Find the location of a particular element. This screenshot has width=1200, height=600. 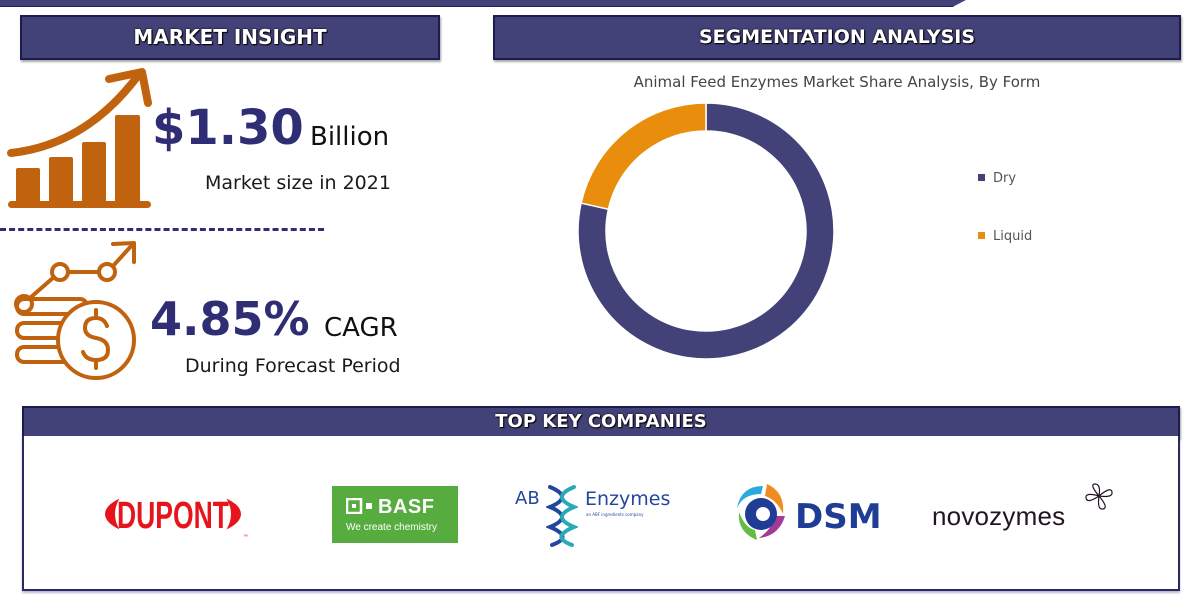

section-divider is located at coordinates (162, 229).